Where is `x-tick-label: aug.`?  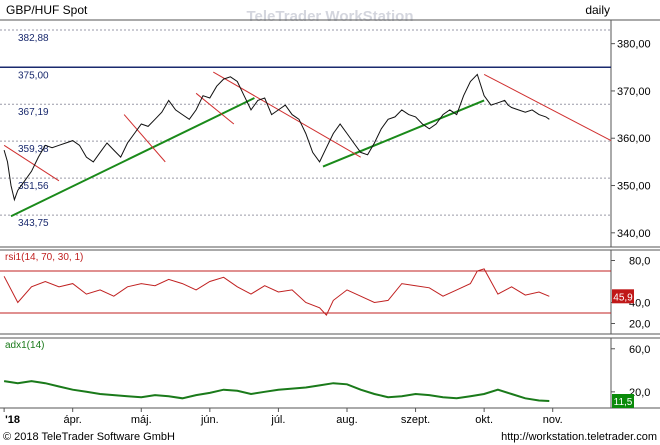 x-tick-label: aug. is located at coordinates (346, 420).